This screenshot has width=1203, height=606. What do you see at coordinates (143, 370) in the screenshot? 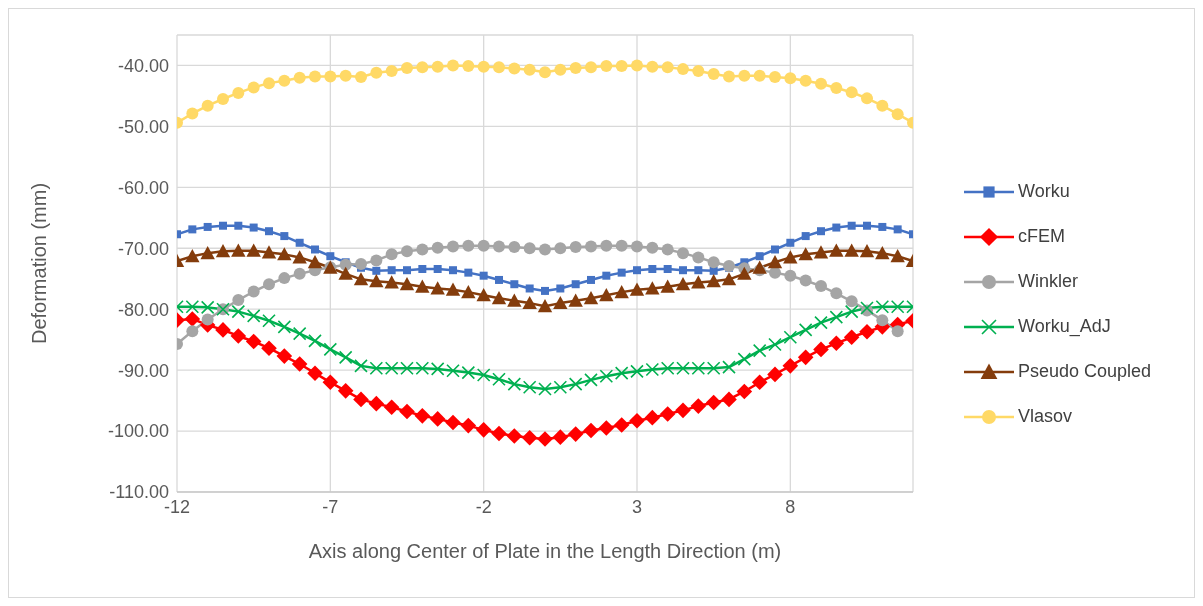
I see `y-tick-label: -90.00` at bounding box center [143, 370].